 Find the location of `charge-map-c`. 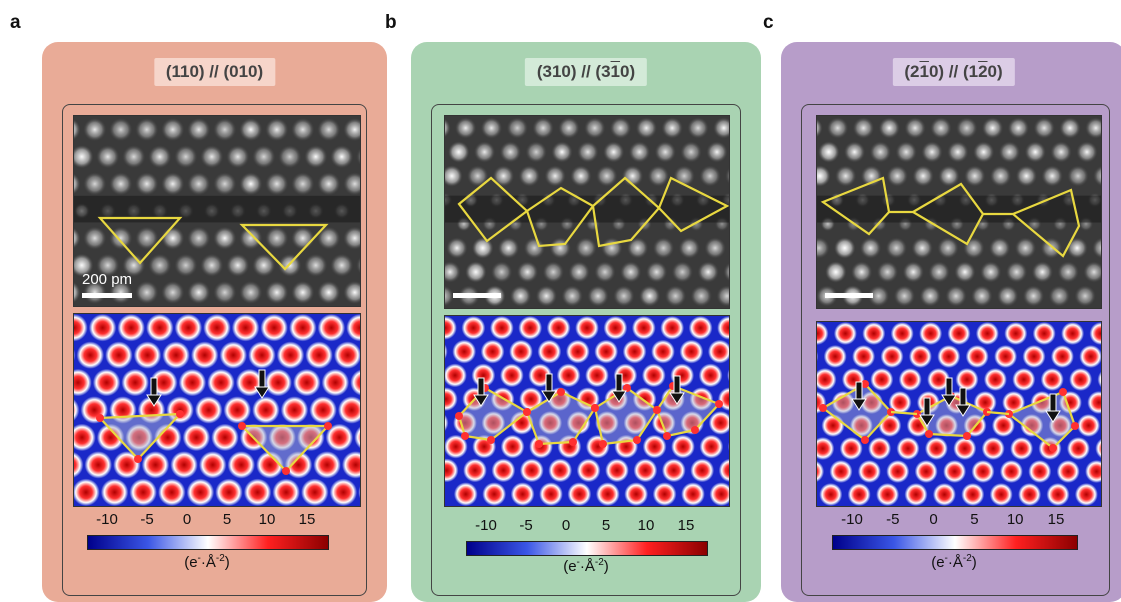

charge-map-c is located at coordinates (959, 414).